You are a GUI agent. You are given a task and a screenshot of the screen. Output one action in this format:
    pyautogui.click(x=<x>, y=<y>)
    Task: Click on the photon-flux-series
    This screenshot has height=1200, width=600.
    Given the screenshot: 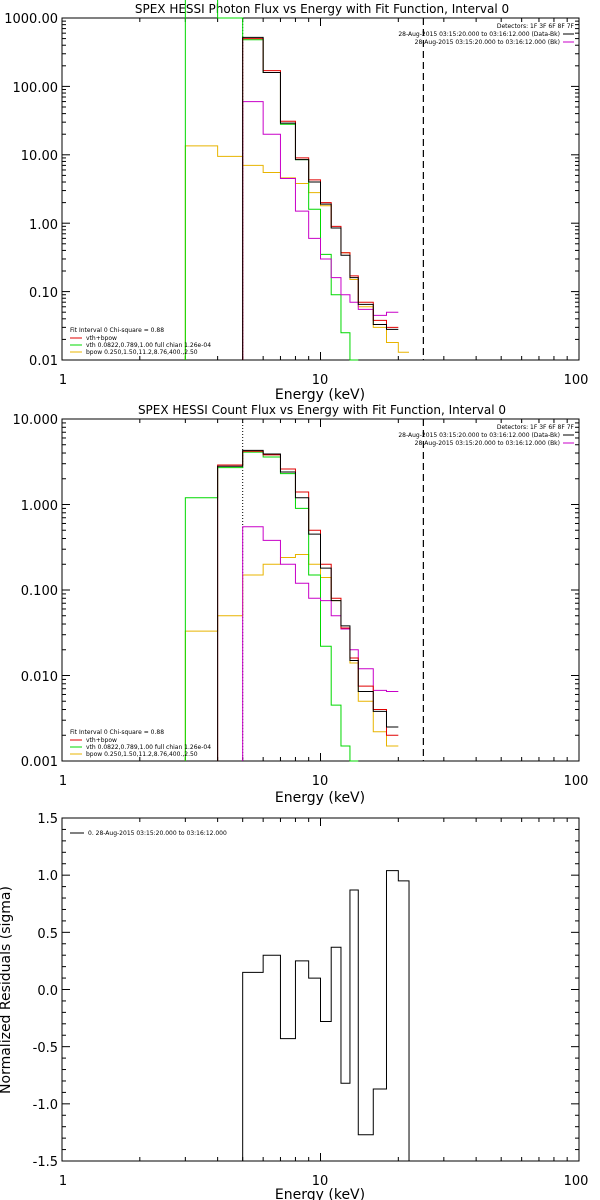 What is the action you would take?
    pyautogui.click(x=304, y=180)
    